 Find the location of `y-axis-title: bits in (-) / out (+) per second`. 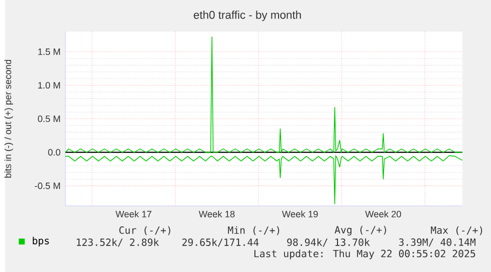

y-axis-title: bits in (-) / out (+) per second is located at coordinates (9, 119).